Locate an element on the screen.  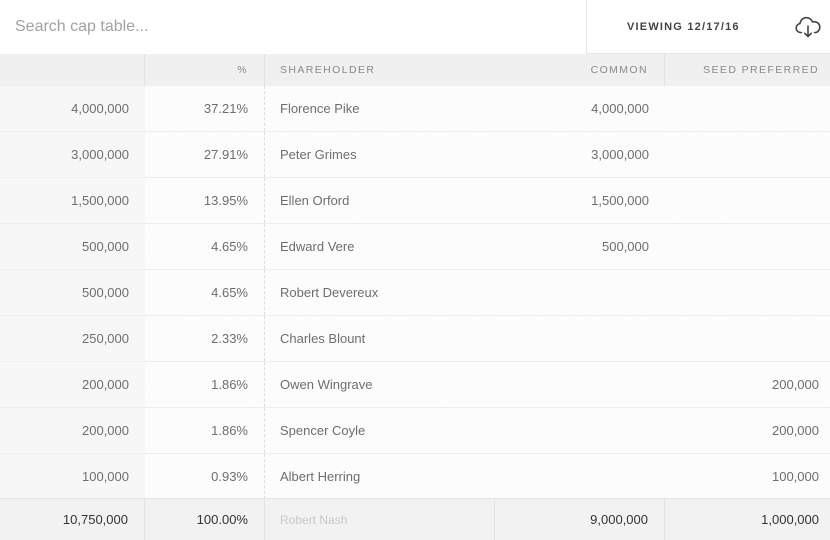
column-header-common: COMMON is located at coordinates (580, 70).